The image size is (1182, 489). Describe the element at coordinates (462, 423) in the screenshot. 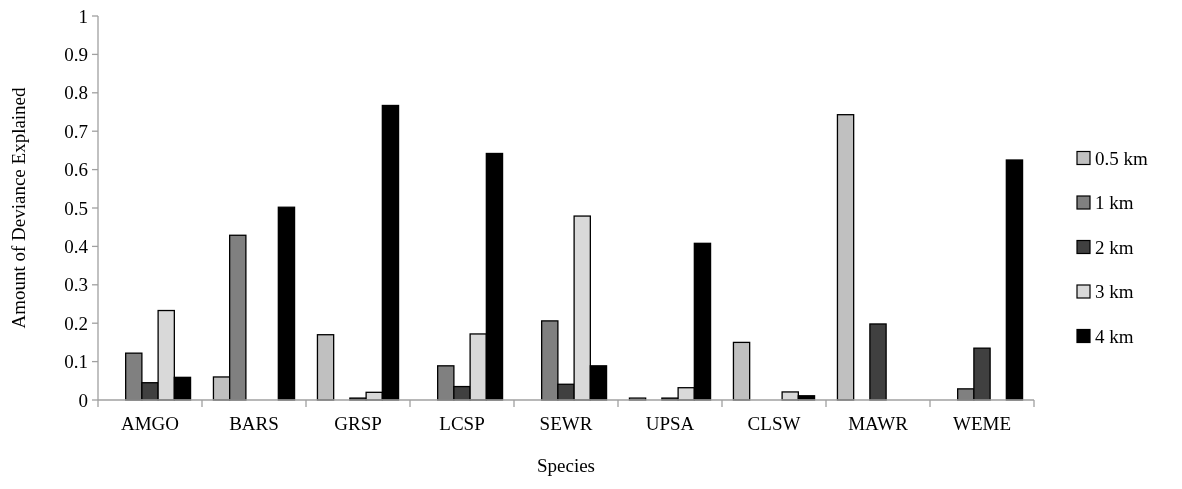

I see `x-tick-label: LCSP` at that location.